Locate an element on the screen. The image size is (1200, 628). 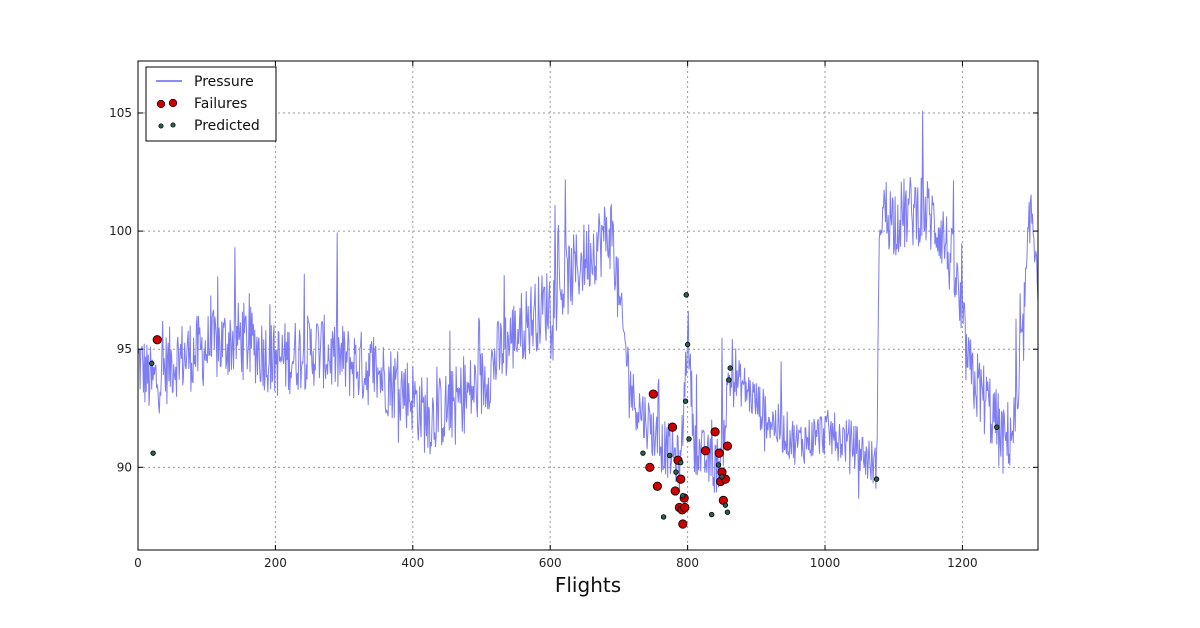
y-tick-label: 90 is located at coordinates (124, 467).